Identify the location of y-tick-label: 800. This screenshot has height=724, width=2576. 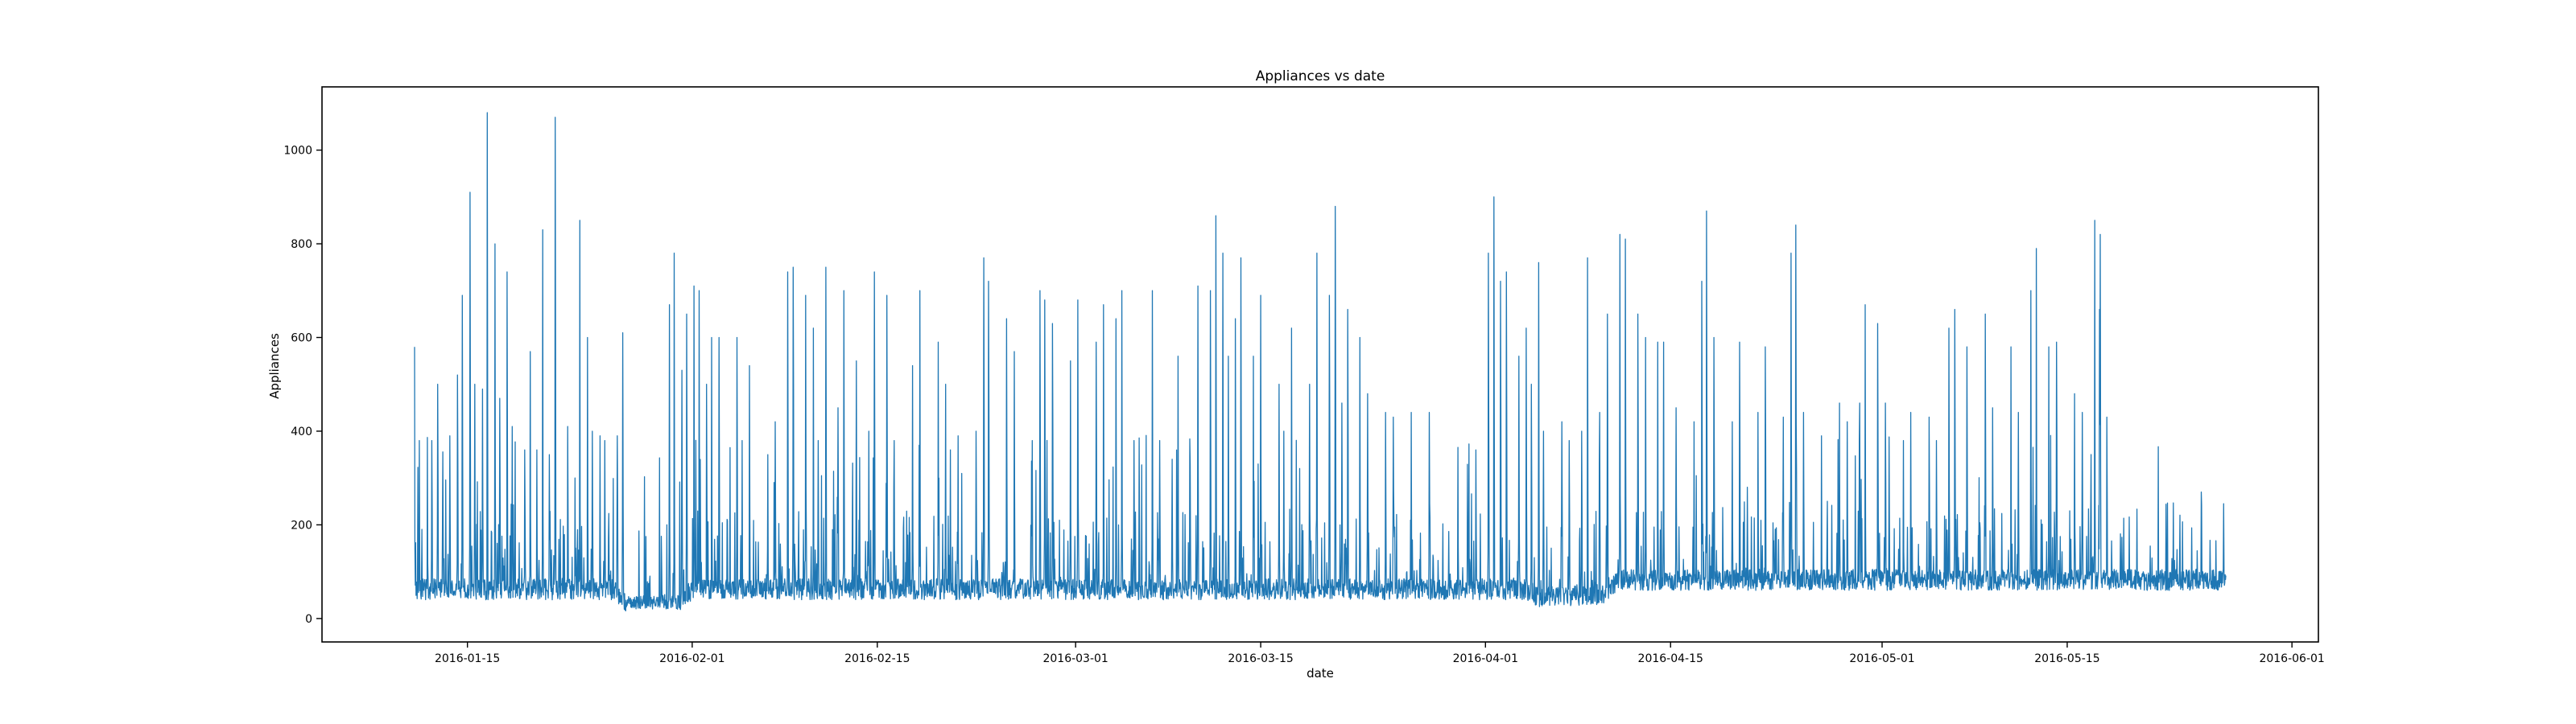
(301, 245).